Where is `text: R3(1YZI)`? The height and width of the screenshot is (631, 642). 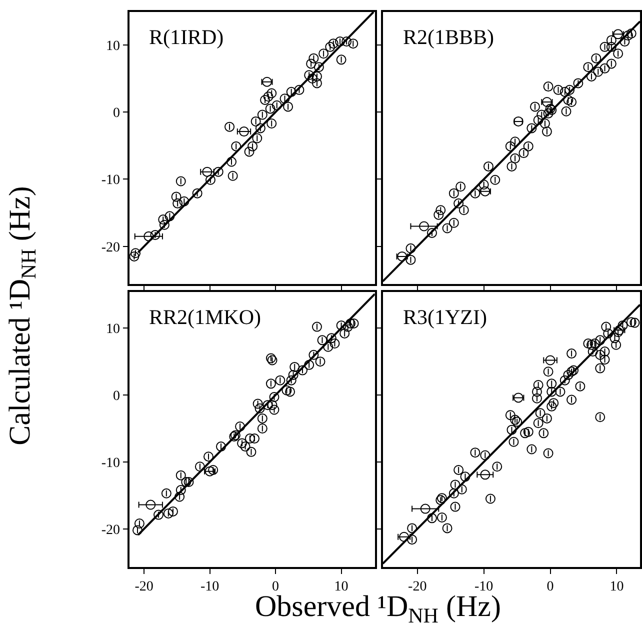 text: R3(1YZI) is located at coordinates (445, 317).